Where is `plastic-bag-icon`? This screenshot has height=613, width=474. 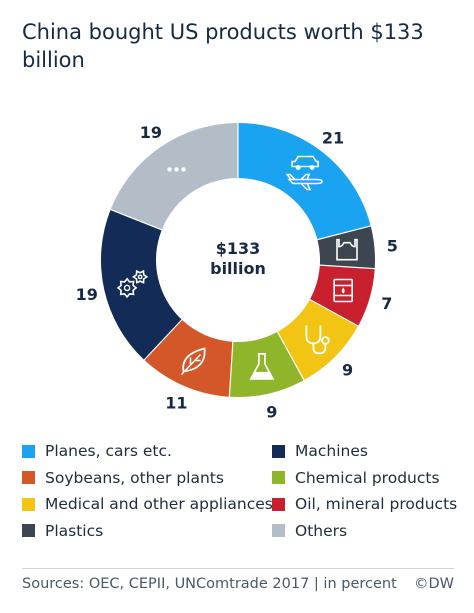 plastic-bag-icon is located at coordinates (347, 249).